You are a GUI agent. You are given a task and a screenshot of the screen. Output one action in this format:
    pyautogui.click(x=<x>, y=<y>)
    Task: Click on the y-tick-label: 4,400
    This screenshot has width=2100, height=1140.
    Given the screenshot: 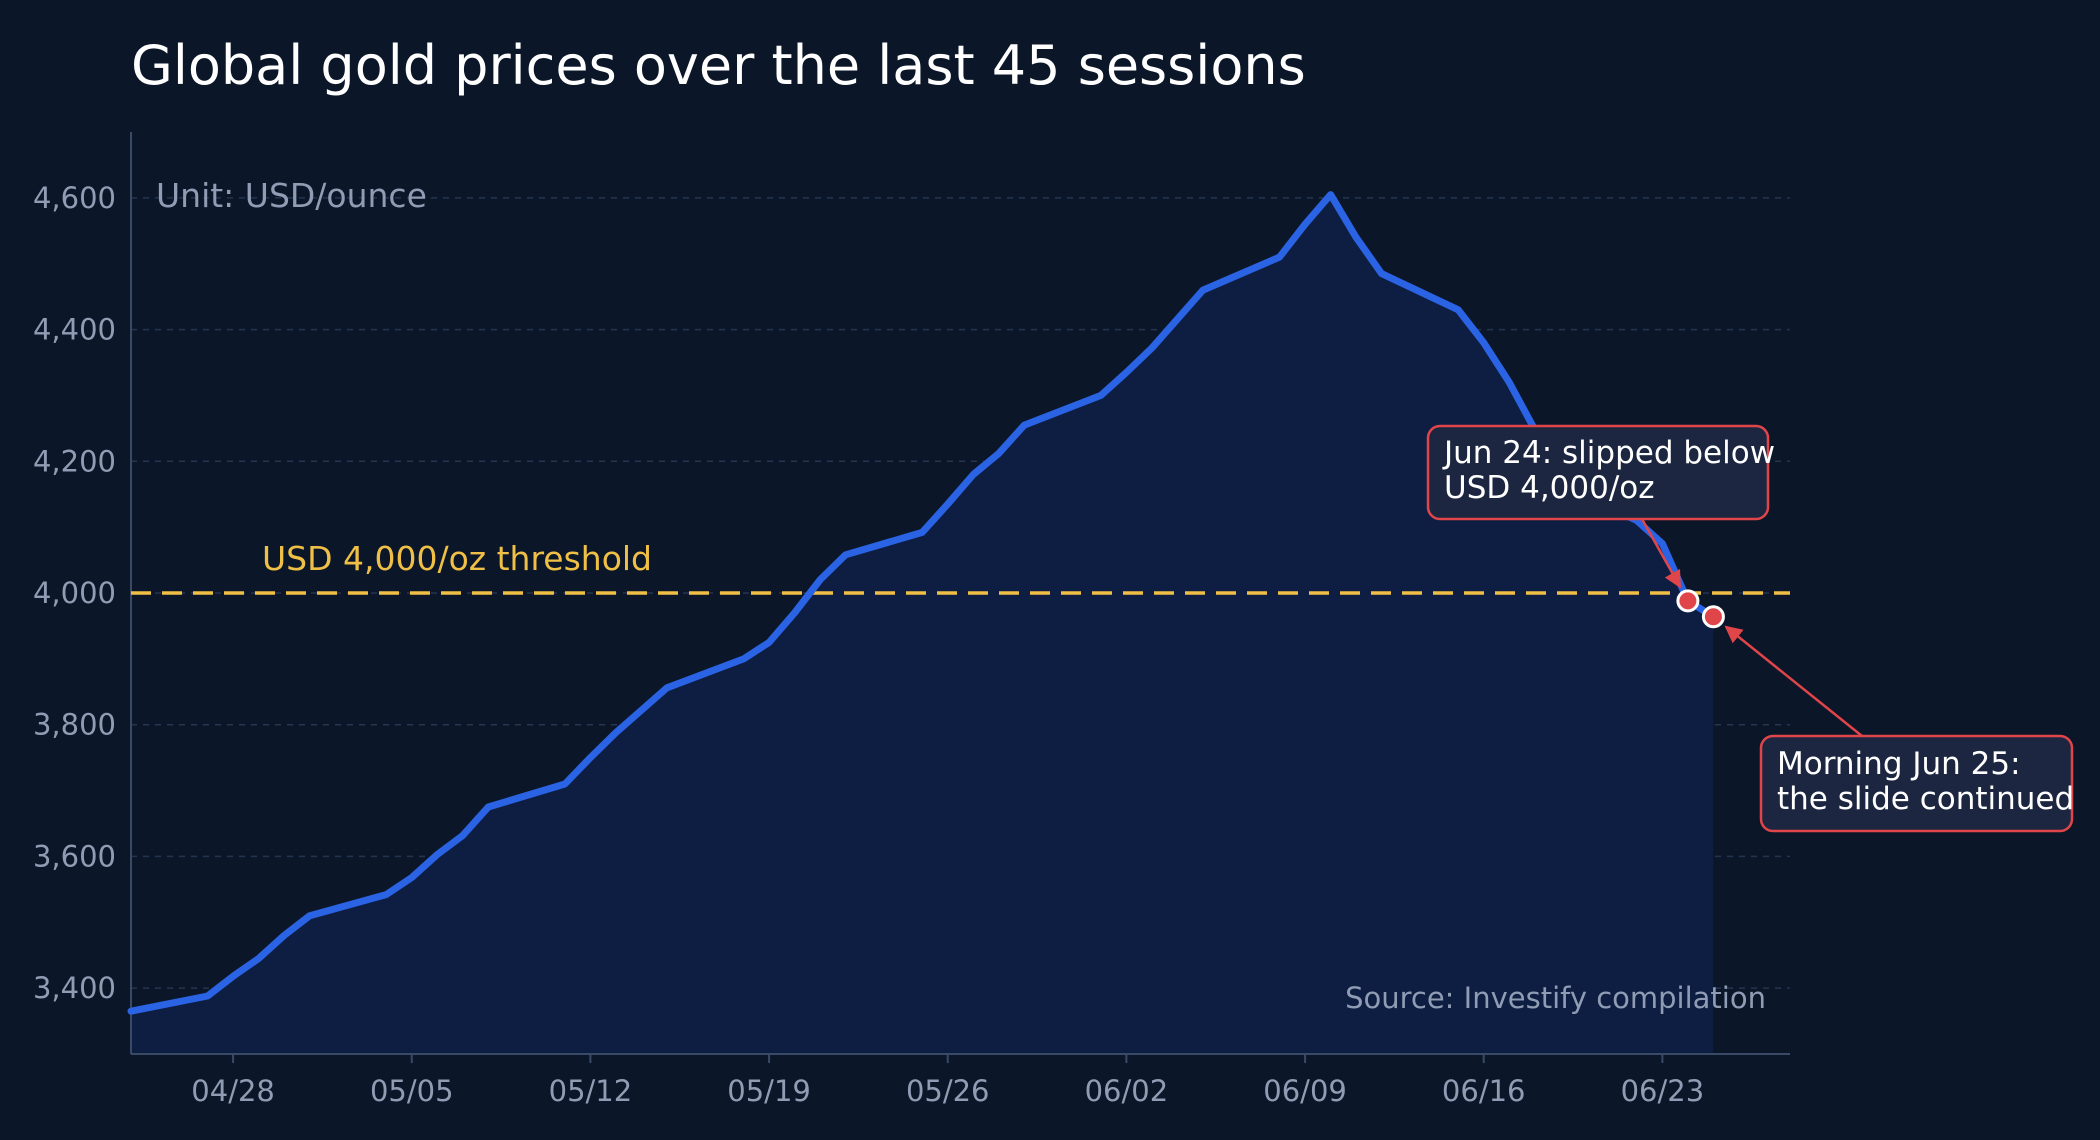 What is the action you would take?
    pyautogui.click(x=74, y=330)
    